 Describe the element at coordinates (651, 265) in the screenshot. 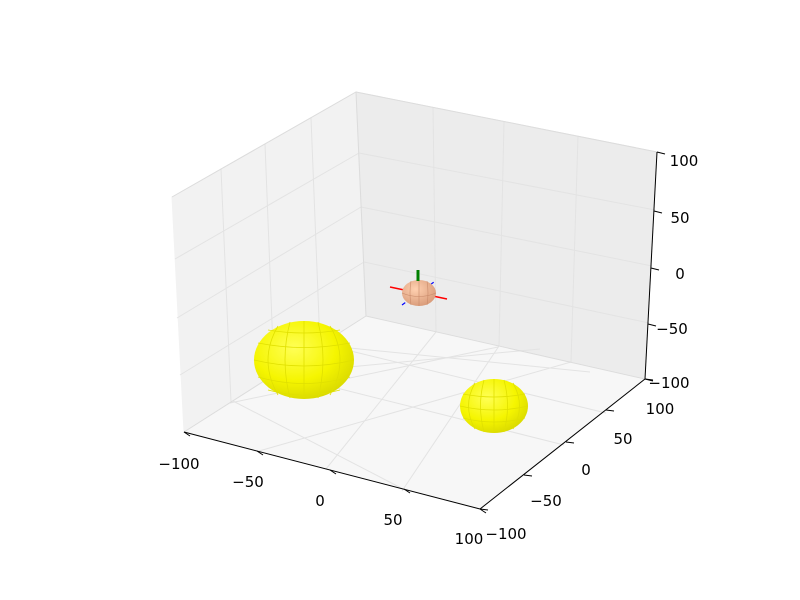

I see `z-axis-line` at that location.